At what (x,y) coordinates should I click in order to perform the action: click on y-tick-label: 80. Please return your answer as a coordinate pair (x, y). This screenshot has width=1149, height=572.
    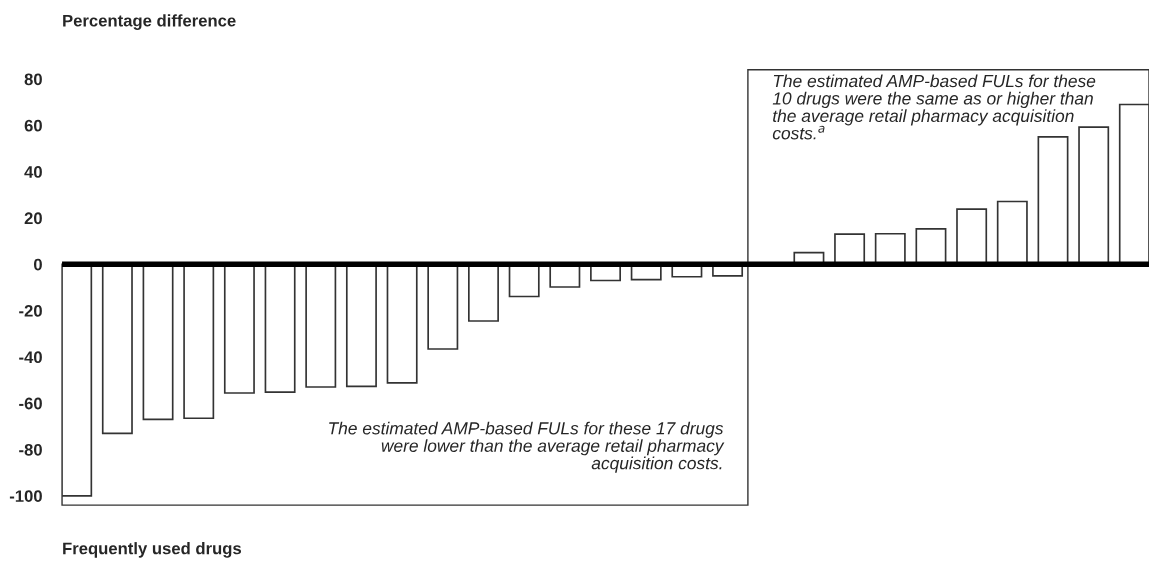
    Looking at the image, I should click on (33, 79).